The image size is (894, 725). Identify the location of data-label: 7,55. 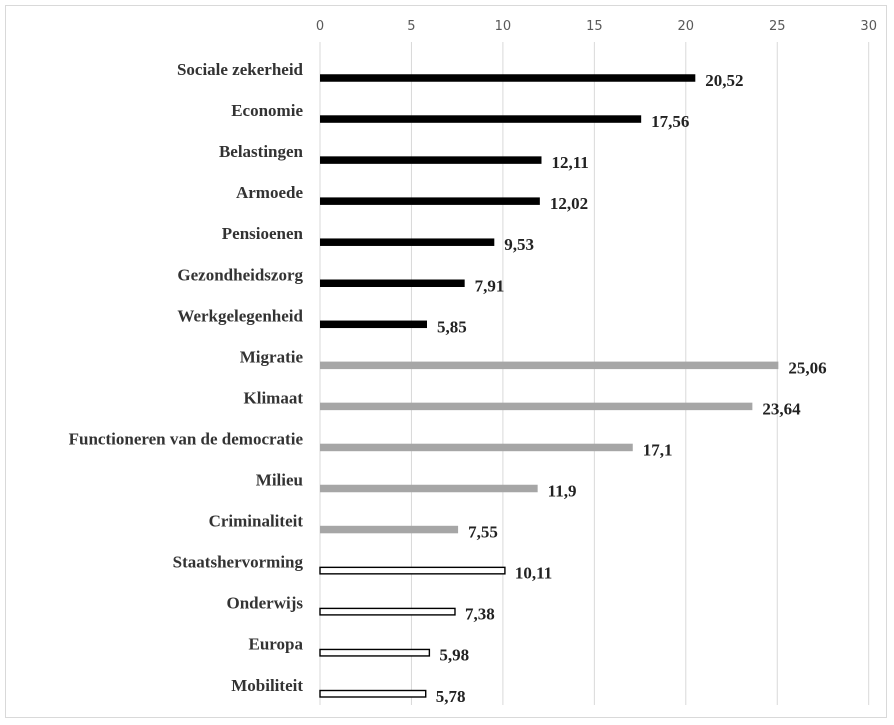
(483, 532).